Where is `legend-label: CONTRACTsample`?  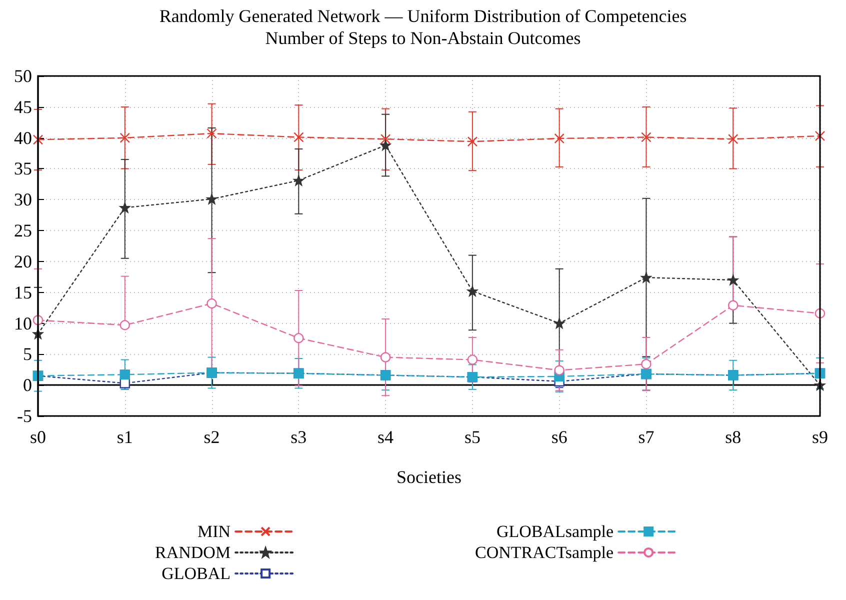 legend-label: CONTRACTsample is located at coordinates (544, 552).